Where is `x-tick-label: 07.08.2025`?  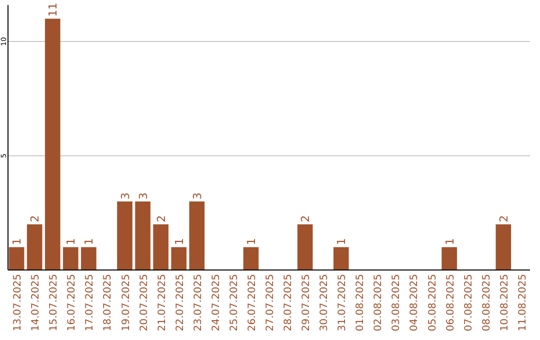 x-tick-label: 07.08.2025 is located at coordinates (468, 303).